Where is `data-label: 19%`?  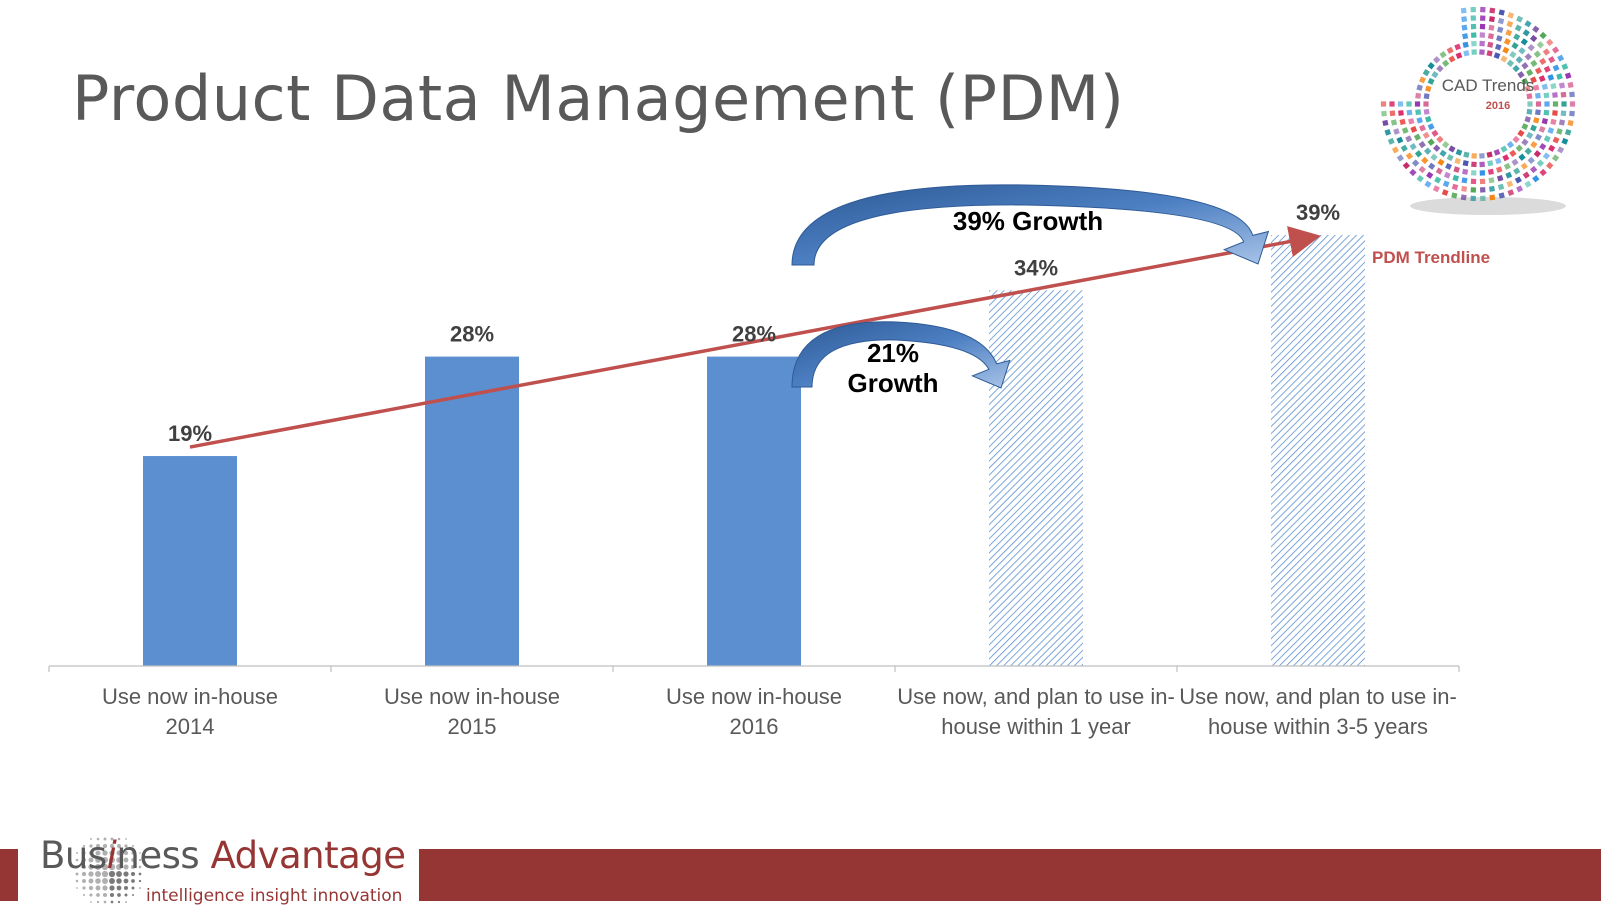
data-label: 19% is located at coordinates (190, 433).